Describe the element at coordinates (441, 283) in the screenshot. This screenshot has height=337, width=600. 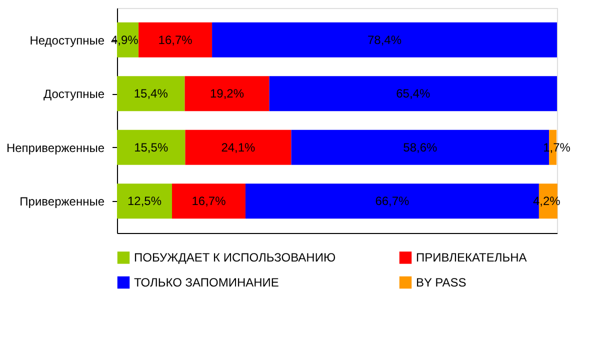
I see `legend-label: BY PASS` at that location.